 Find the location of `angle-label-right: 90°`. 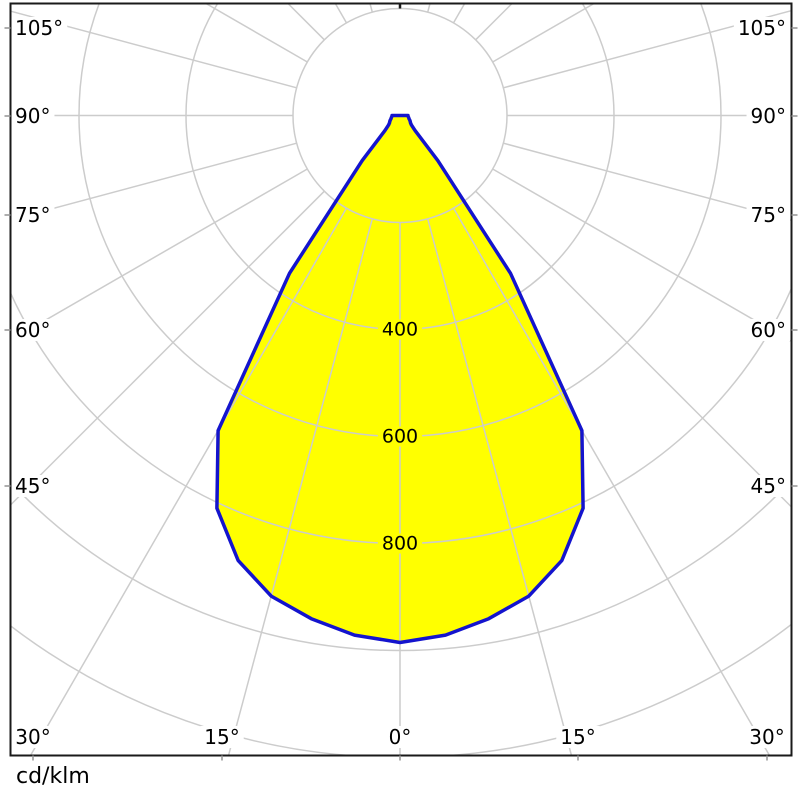

angle-label-right: 90° is located at coordinates (768, 116).